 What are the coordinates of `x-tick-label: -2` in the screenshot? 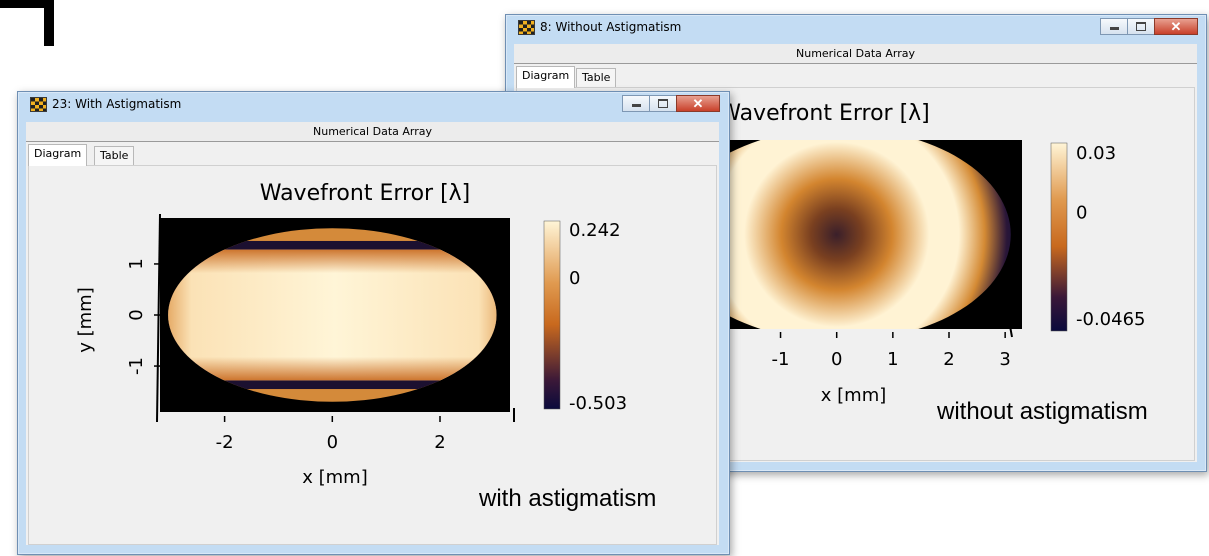 It's located at (225, 442).